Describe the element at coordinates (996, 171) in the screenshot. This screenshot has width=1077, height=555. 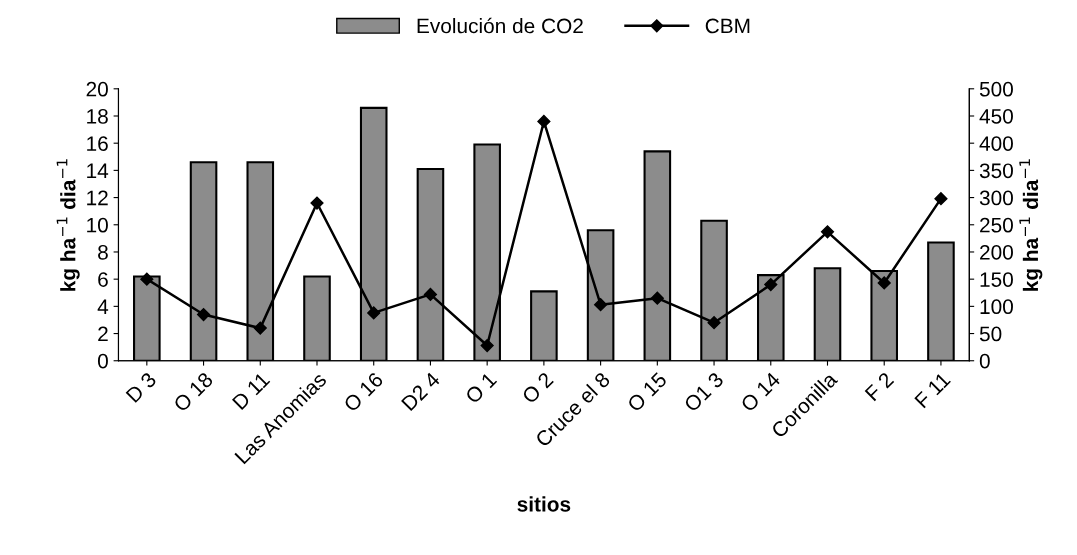
I see `y2-tick-label: 350` at that location.